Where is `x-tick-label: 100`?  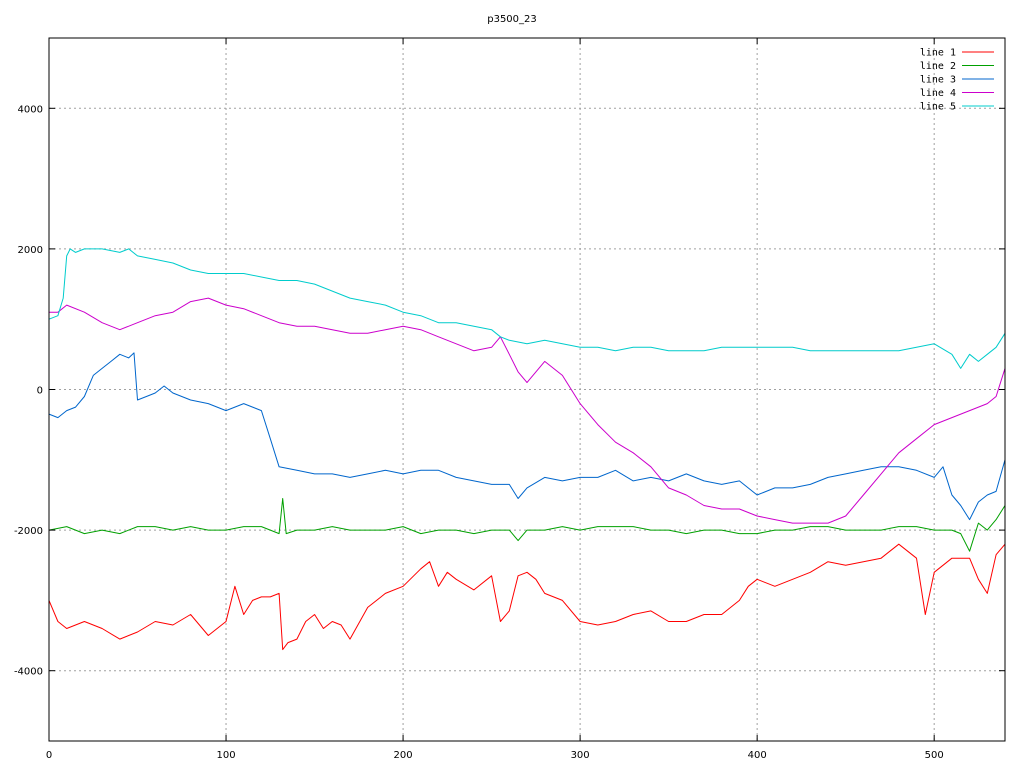
x-tick-label: 100 is located at coordinates (225, 755).